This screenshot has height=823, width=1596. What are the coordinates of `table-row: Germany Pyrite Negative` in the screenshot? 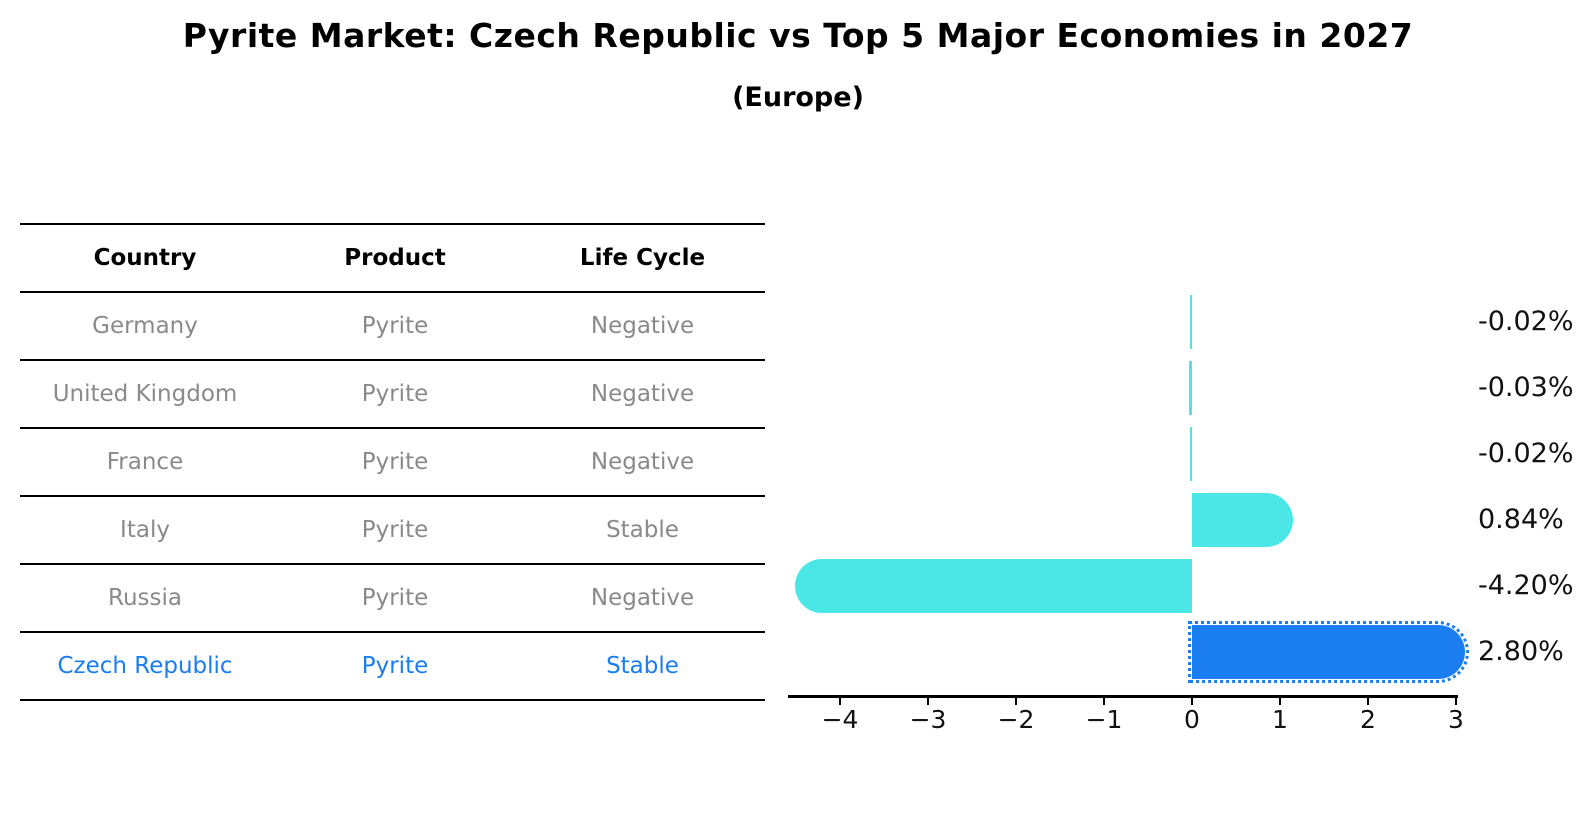 It's located at (392, 327).